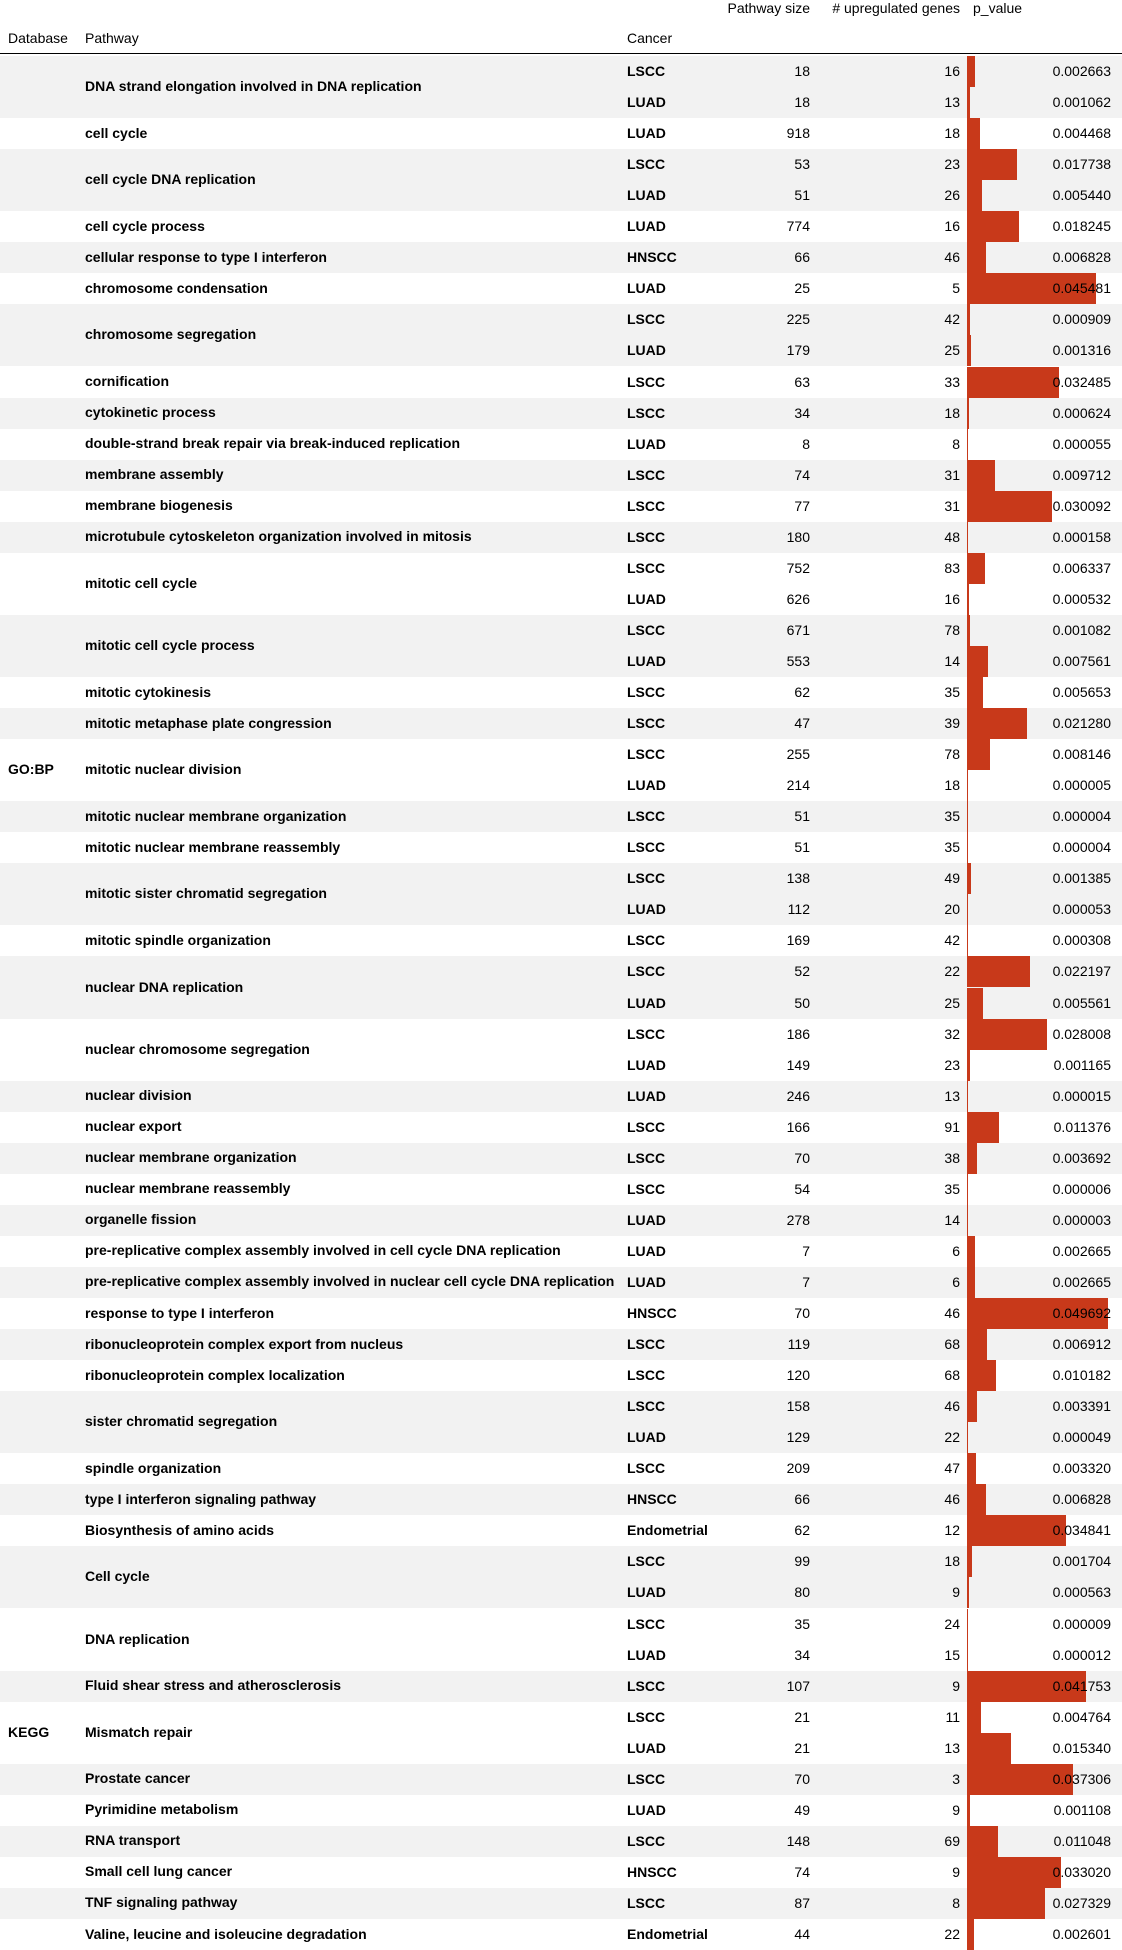 The width and height of the screenshot is (1122, 1950). I want to click on header-pathway: Pathway, so click(112, 38).